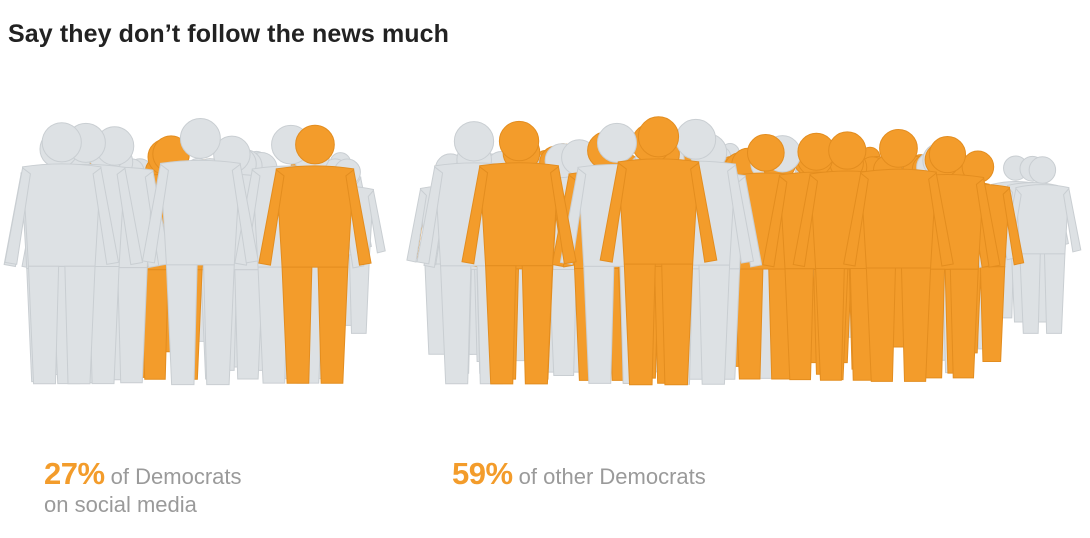 The height and width of the screenshot is (538, 1090). Describe the element at coordinates (612, 476) in the screenshot. I see `caption-other-text: of other Democrats` at that location.